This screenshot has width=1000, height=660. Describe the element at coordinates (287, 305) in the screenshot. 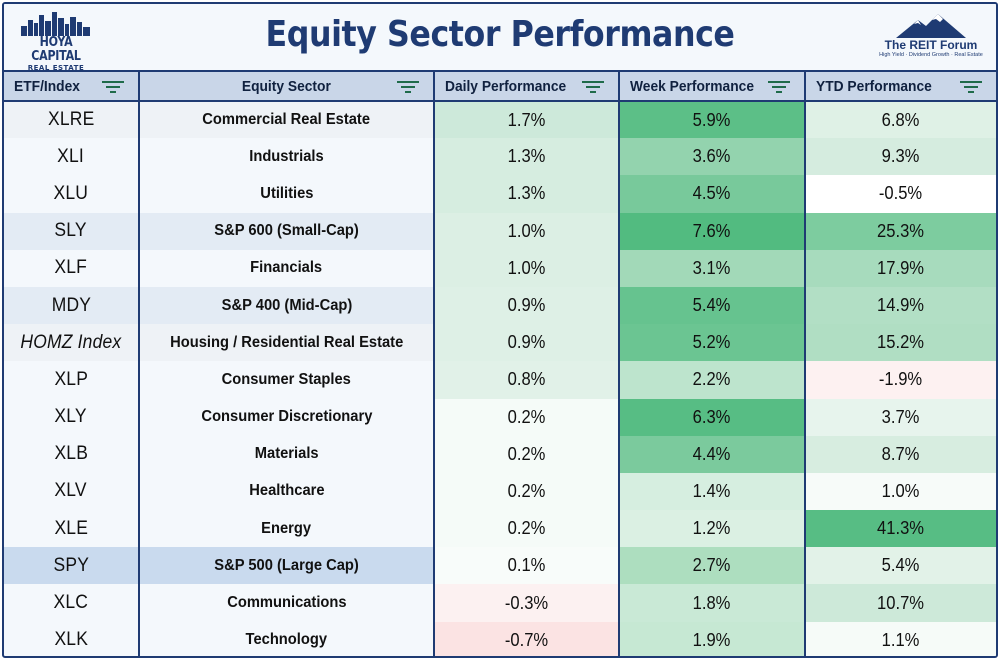

I see `sector-cell: S&P 400 (Mid-Cap)` at that location.